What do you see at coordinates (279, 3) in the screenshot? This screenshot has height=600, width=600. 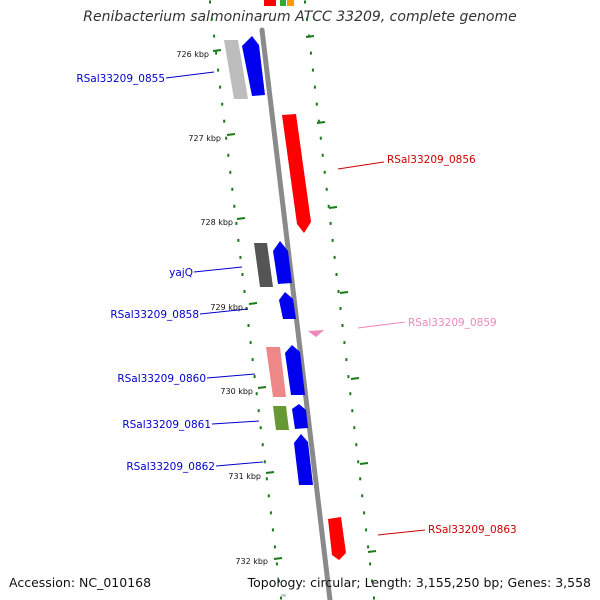 I see `top-feature-fragments` at bounding box center [279, 3].